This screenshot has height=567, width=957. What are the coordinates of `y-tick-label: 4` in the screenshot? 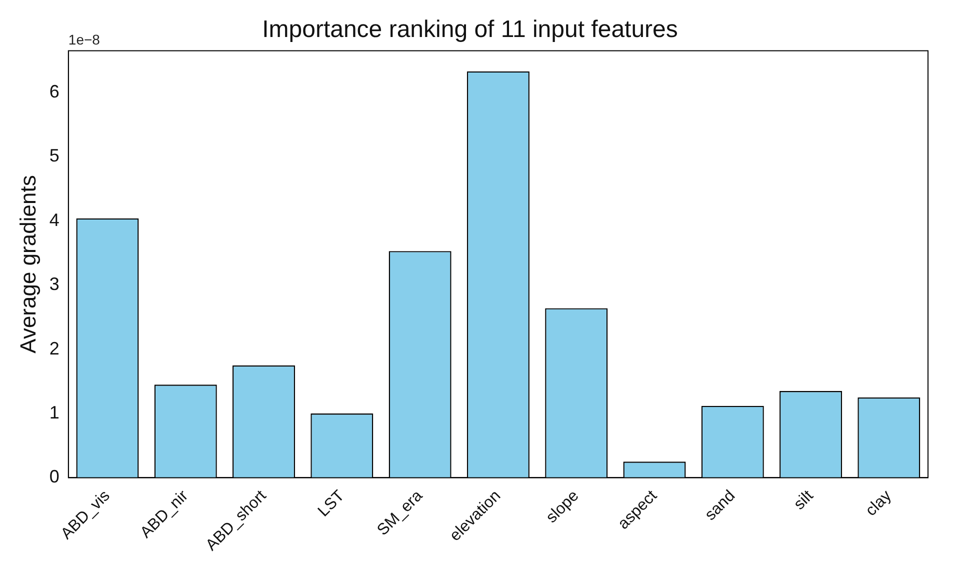 It's located at (54, 220).